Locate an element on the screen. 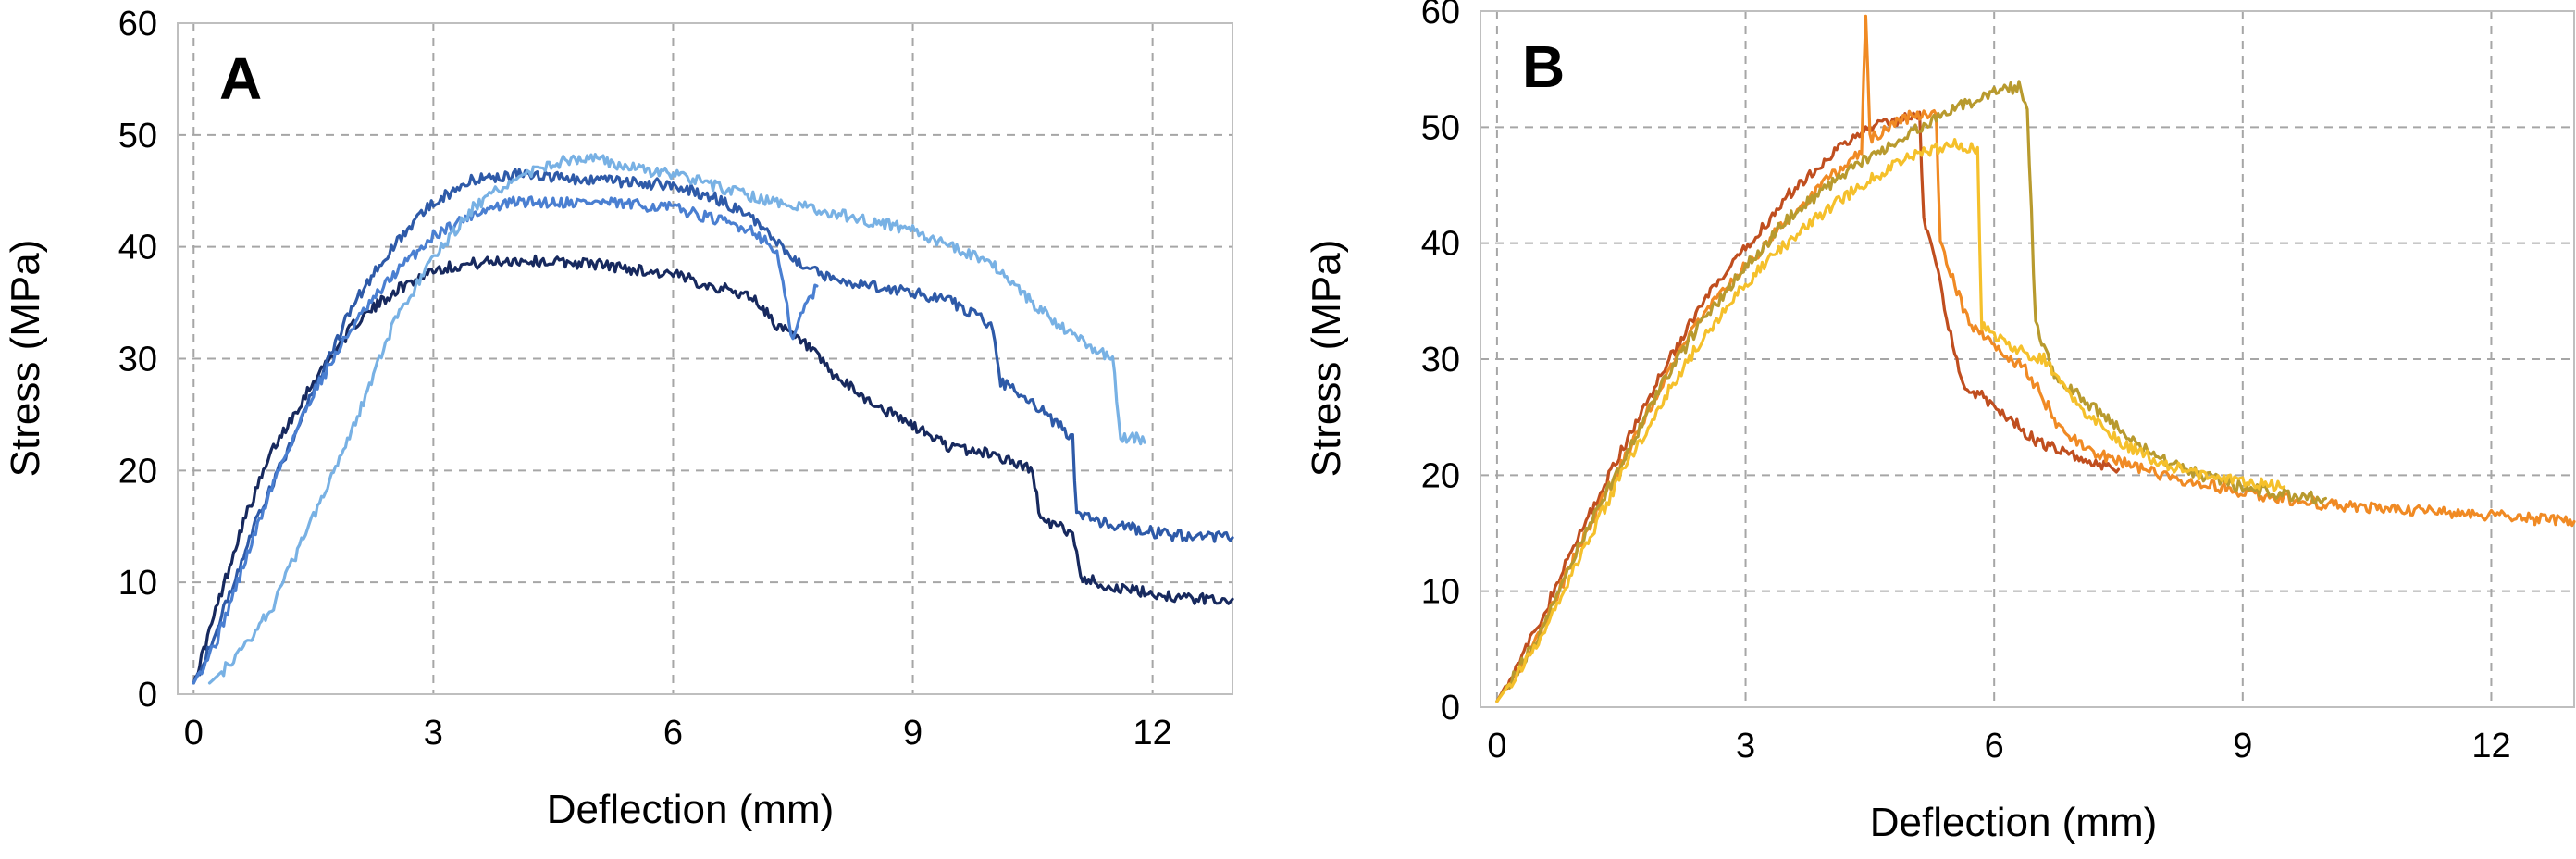  chart-a-x-tick-label: 6 is located at coordinates (673, 733).